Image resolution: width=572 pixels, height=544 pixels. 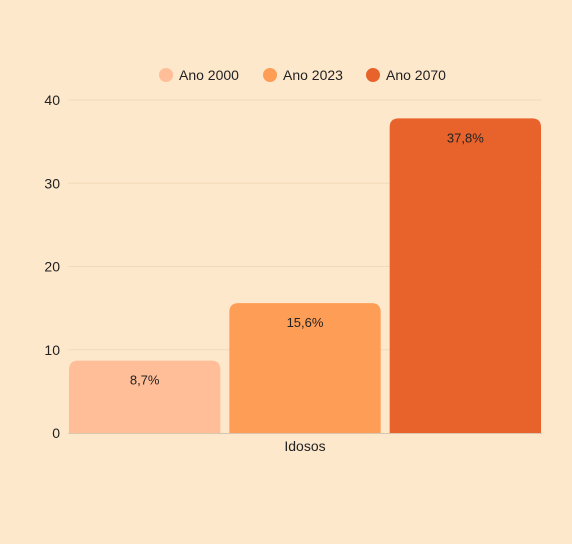 I want to click on data-label: 8,7%, so click(x=145, y=380).